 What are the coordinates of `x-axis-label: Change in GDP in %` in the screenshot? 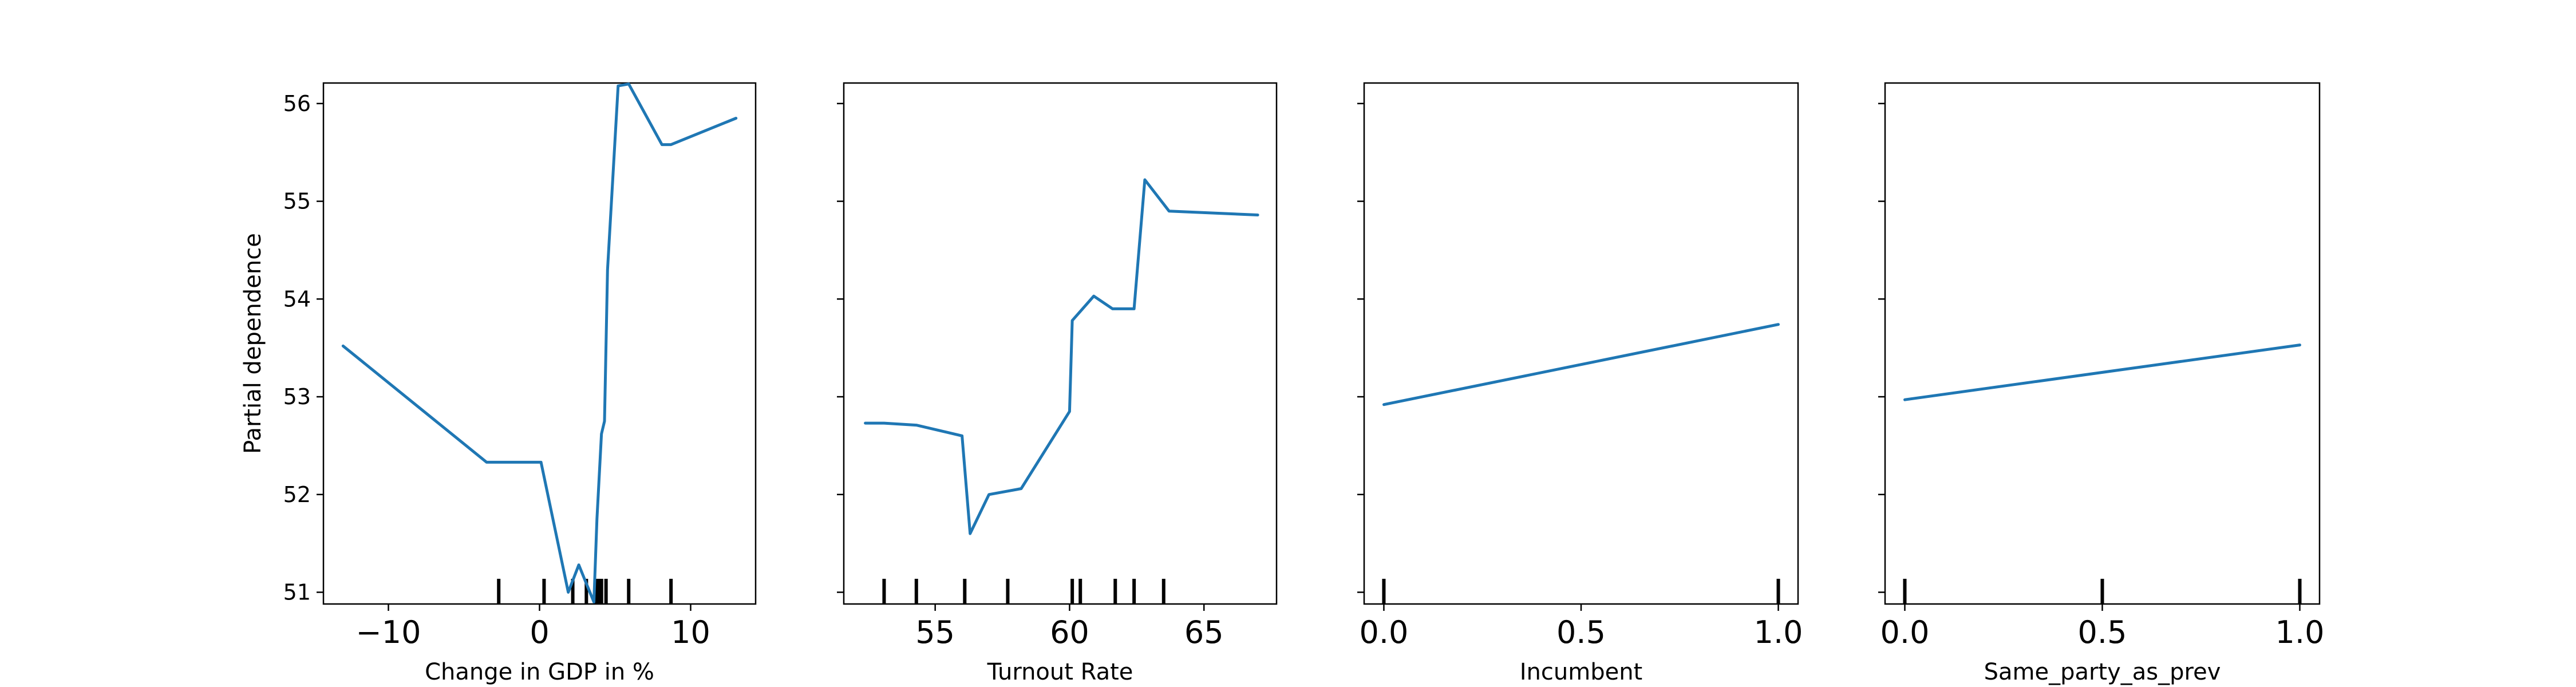 It's located at (539, 672).